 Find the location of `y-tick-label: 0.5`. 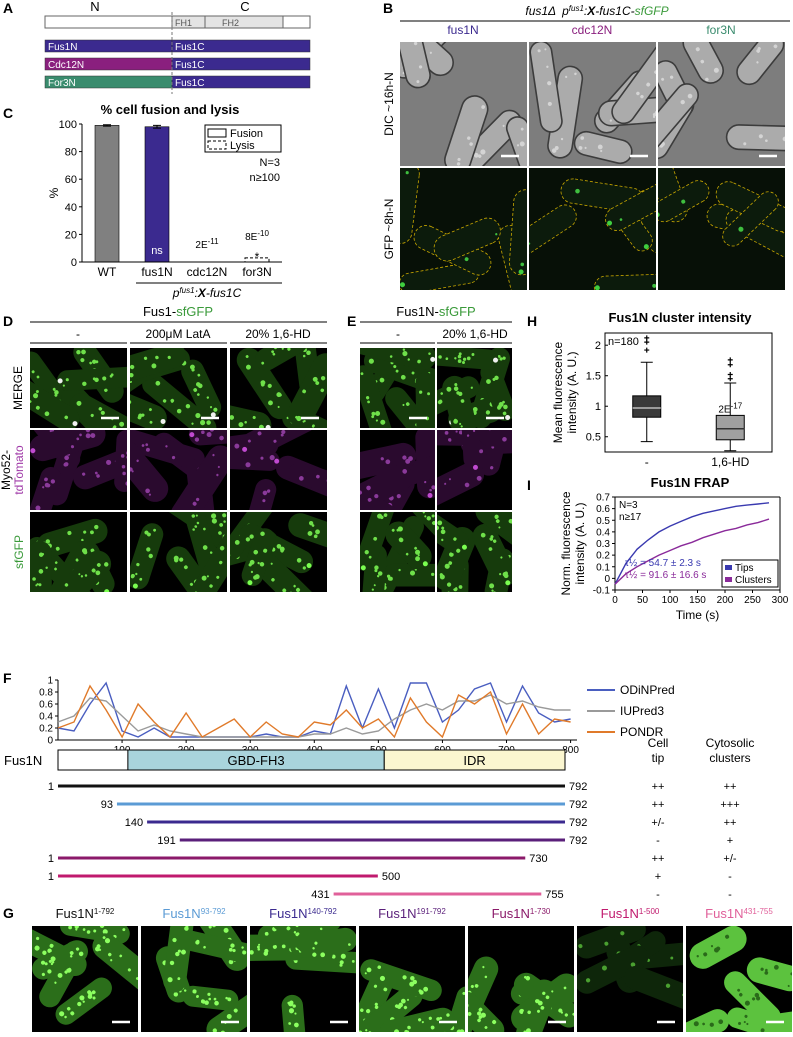

y-tick-label: 0.5 is located at coordinates (603, 521).